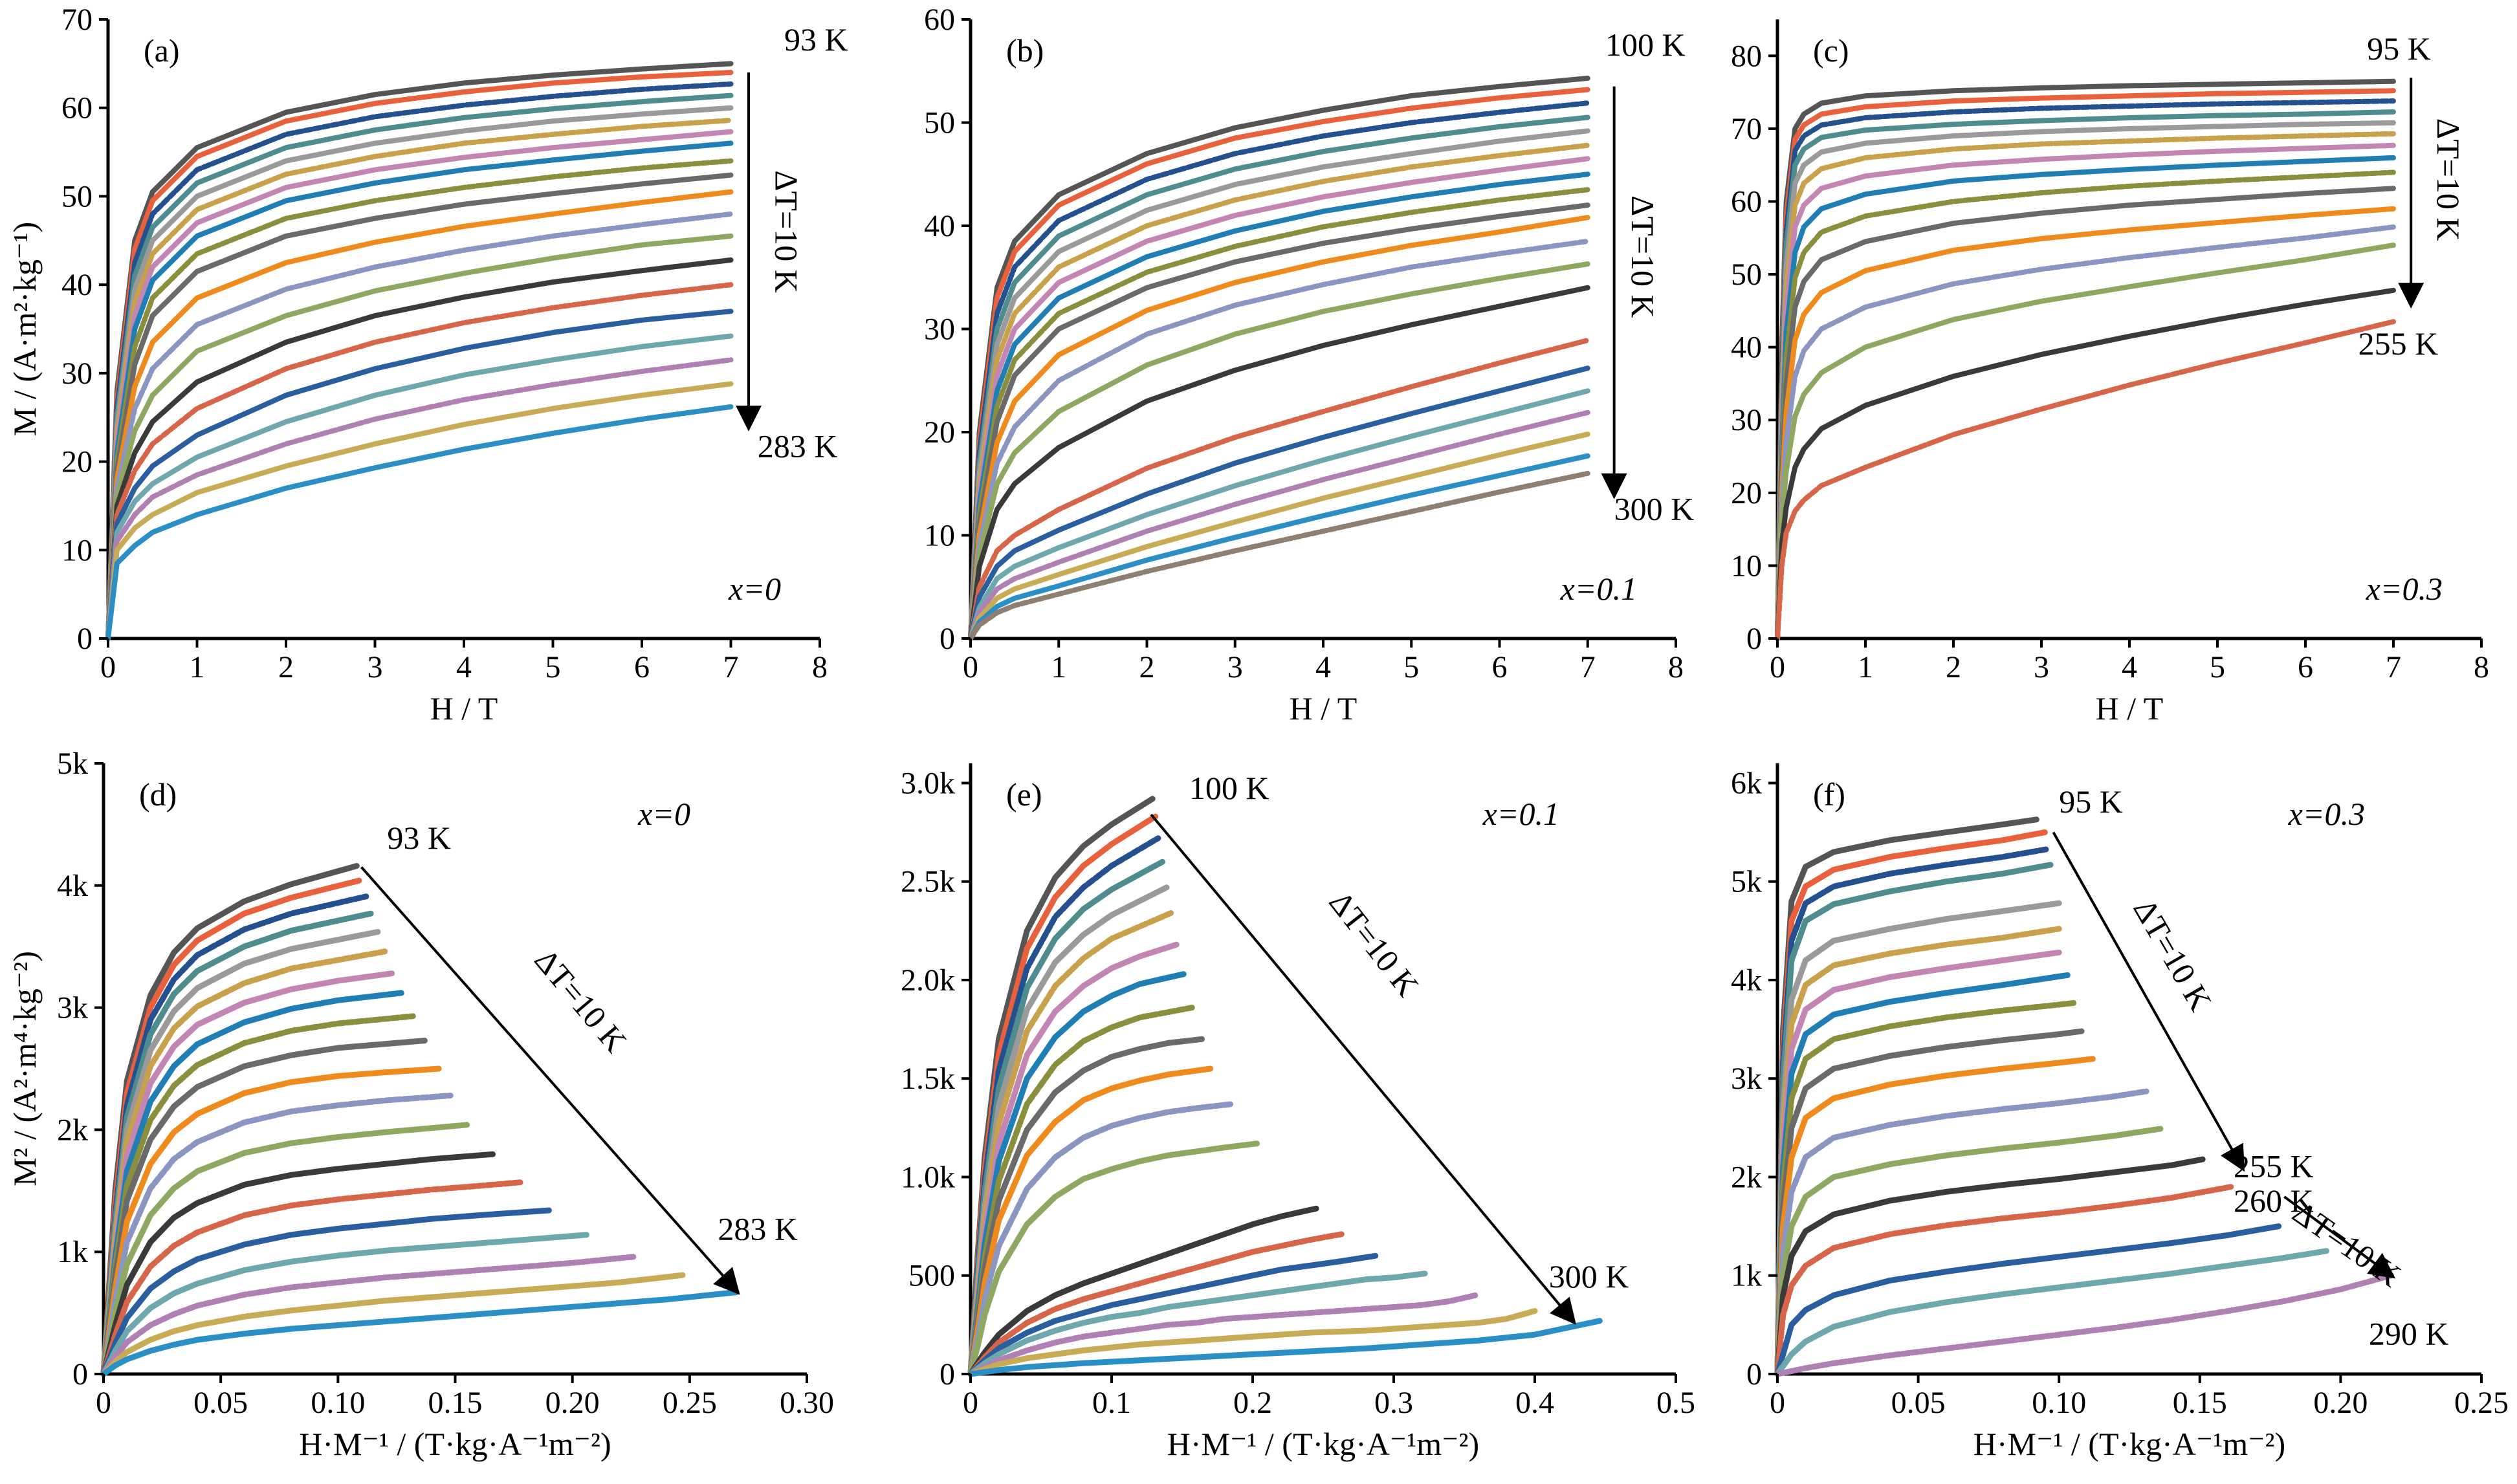  Describe the element at coordinates (1500, 667) in the screenshot. I see `x-tick-label: 6` at that location.